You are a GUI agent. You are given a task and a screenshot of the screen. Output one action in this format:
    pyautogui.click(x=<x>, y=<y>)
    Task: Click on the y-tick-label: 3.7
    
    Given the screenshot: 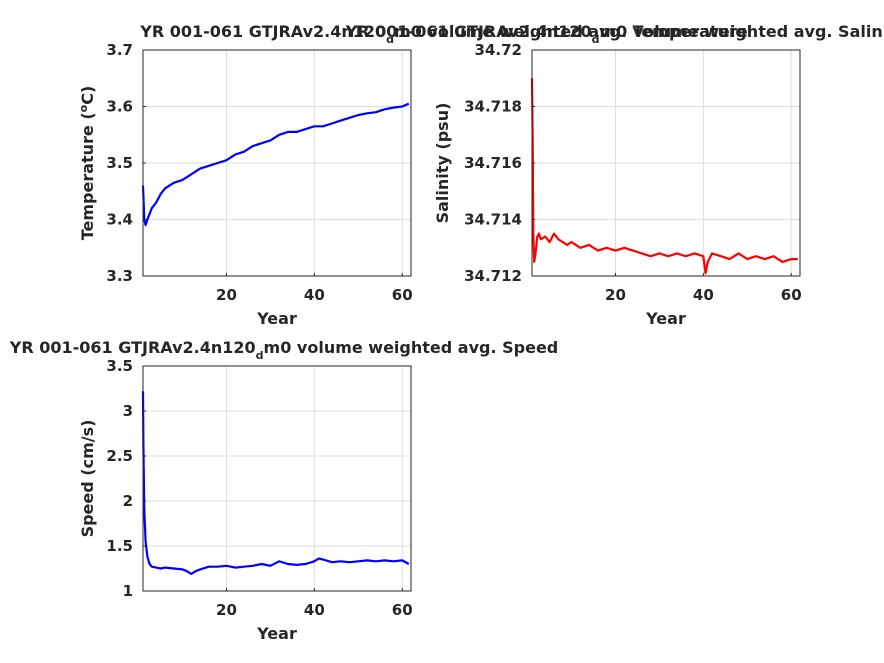 What is the action you would take?
    pyautogui.click(x=119, y=50)
    